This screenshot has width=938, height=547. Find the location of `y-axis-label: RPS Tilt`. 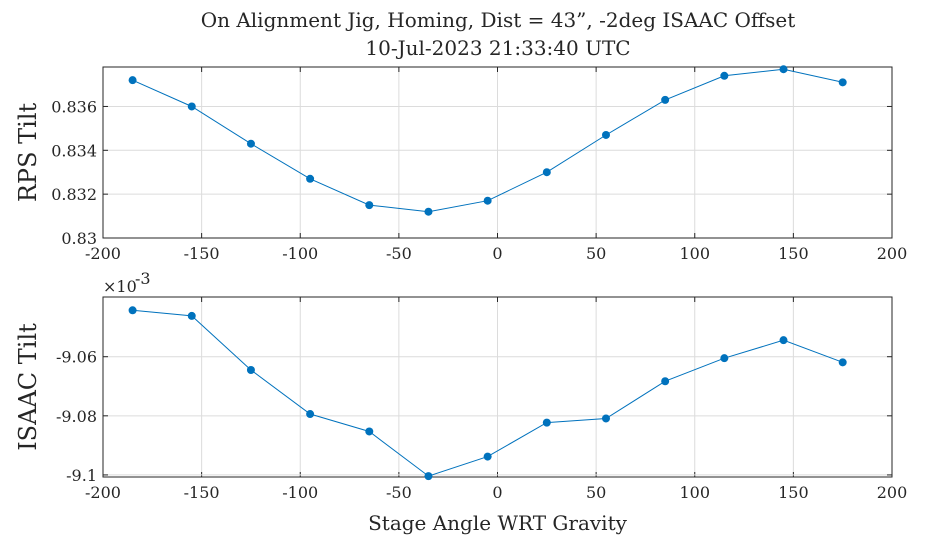

y-axis-label: RPS Tilt is located at coordinates (28, 153).